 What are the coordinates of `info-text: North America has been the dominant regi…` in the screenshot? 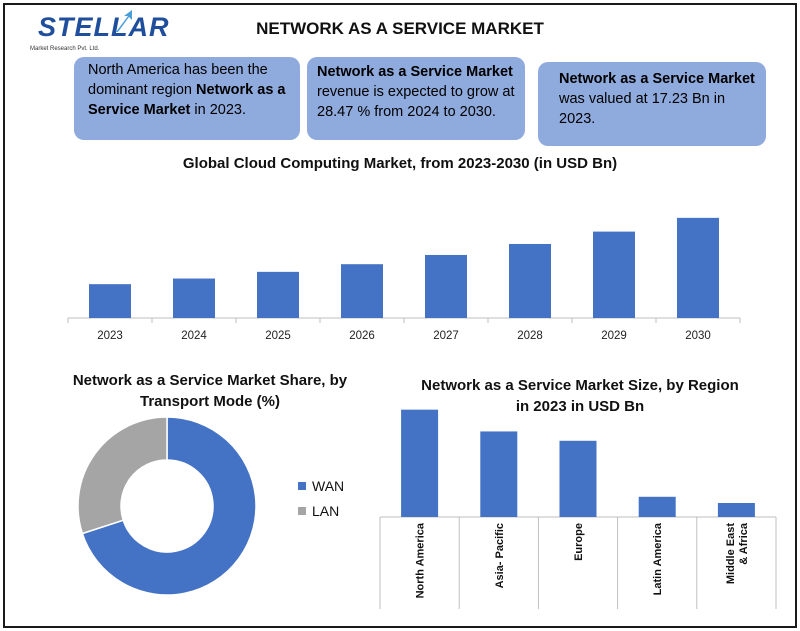 It's located at (178, 80).